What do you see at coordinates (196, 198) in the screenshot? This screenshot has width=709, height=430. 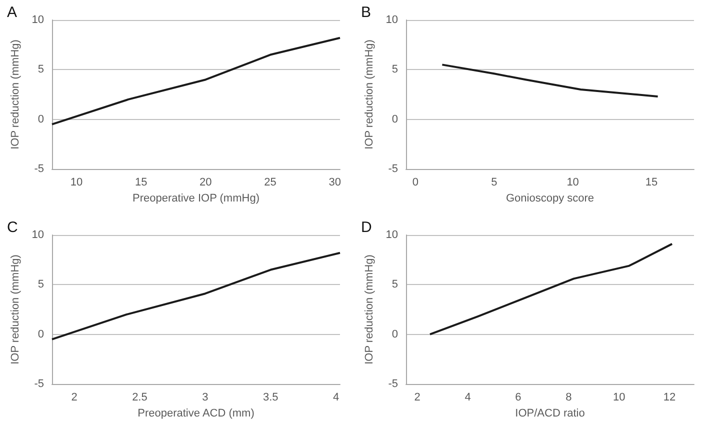 I see `x-axis-title: Preoperative IOP (mmHg)` at bounding box center [196, 198].